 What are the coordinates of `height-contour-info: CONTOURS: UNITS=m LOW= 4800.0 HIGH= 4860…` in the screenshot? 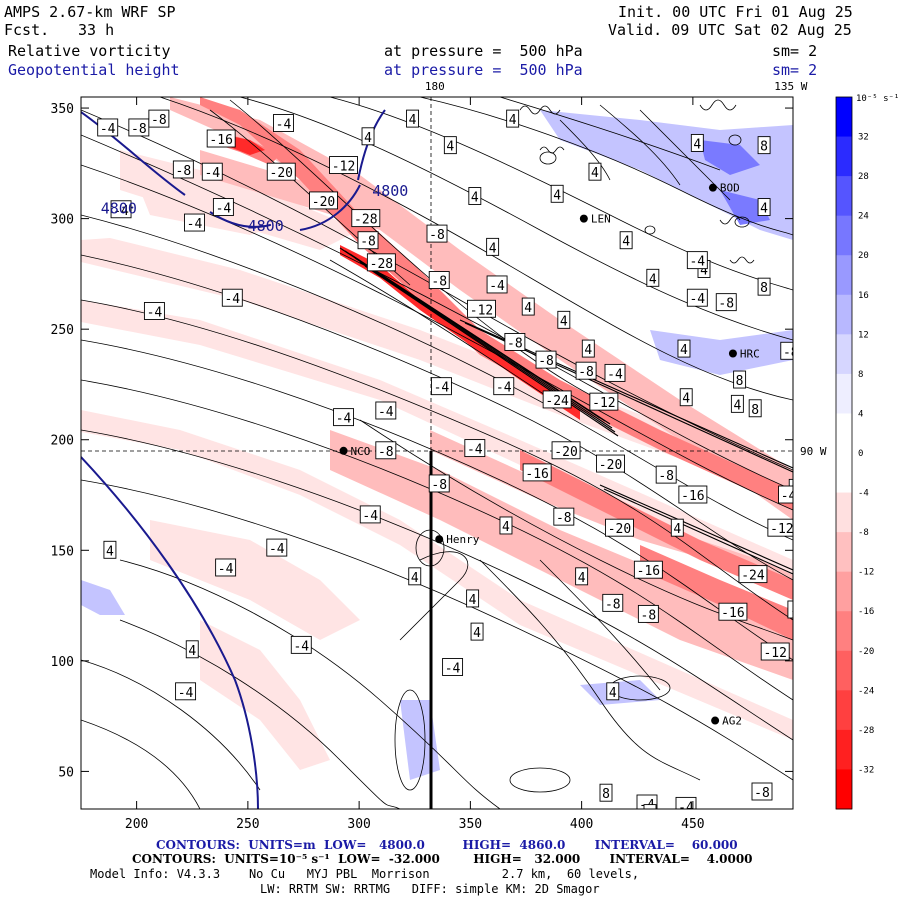 It's located at (447, 845).